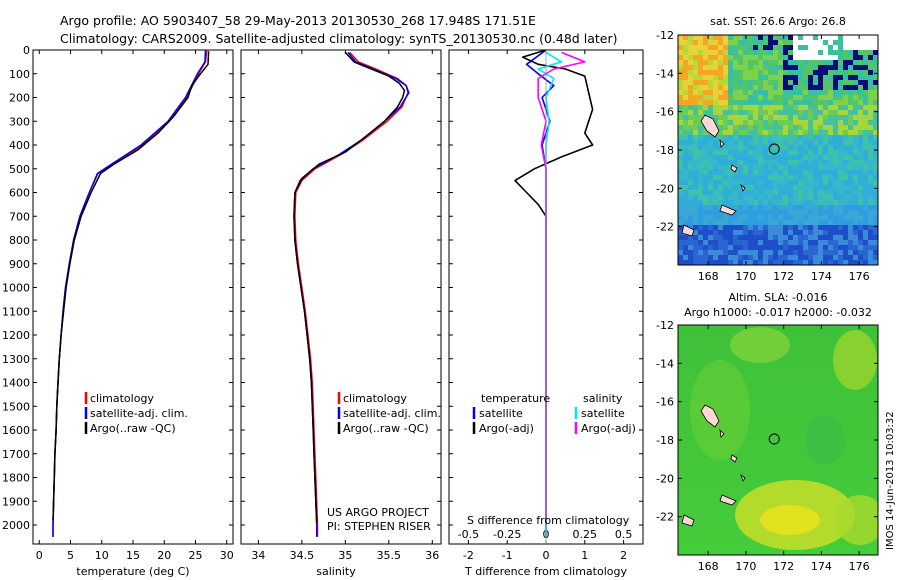 Image resolution: width=900 pixels, height=580 pixels. What do you see at coordinates (745, 566) in the screenshot?
I see `map-x-tick-label: 170` at bounding box center [745, 566].